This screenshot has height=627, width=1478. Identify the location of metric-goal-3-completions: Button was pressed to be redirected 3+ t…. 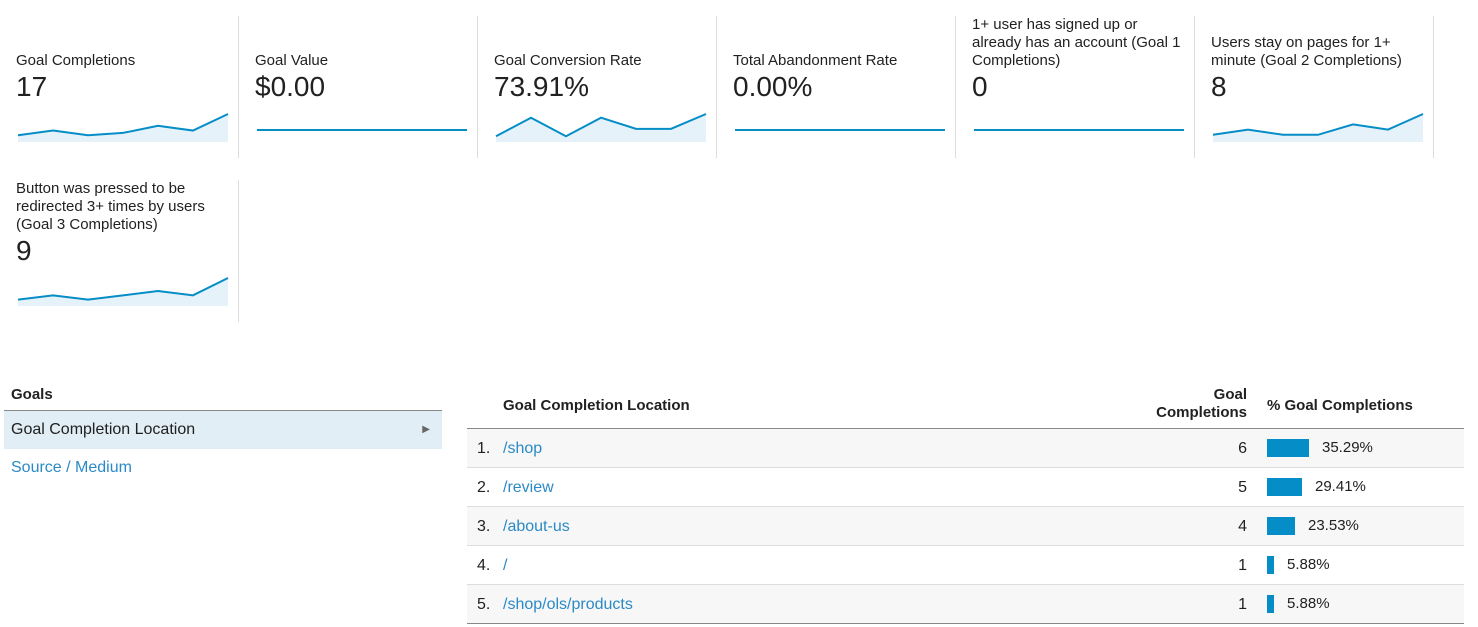
(119, 251).